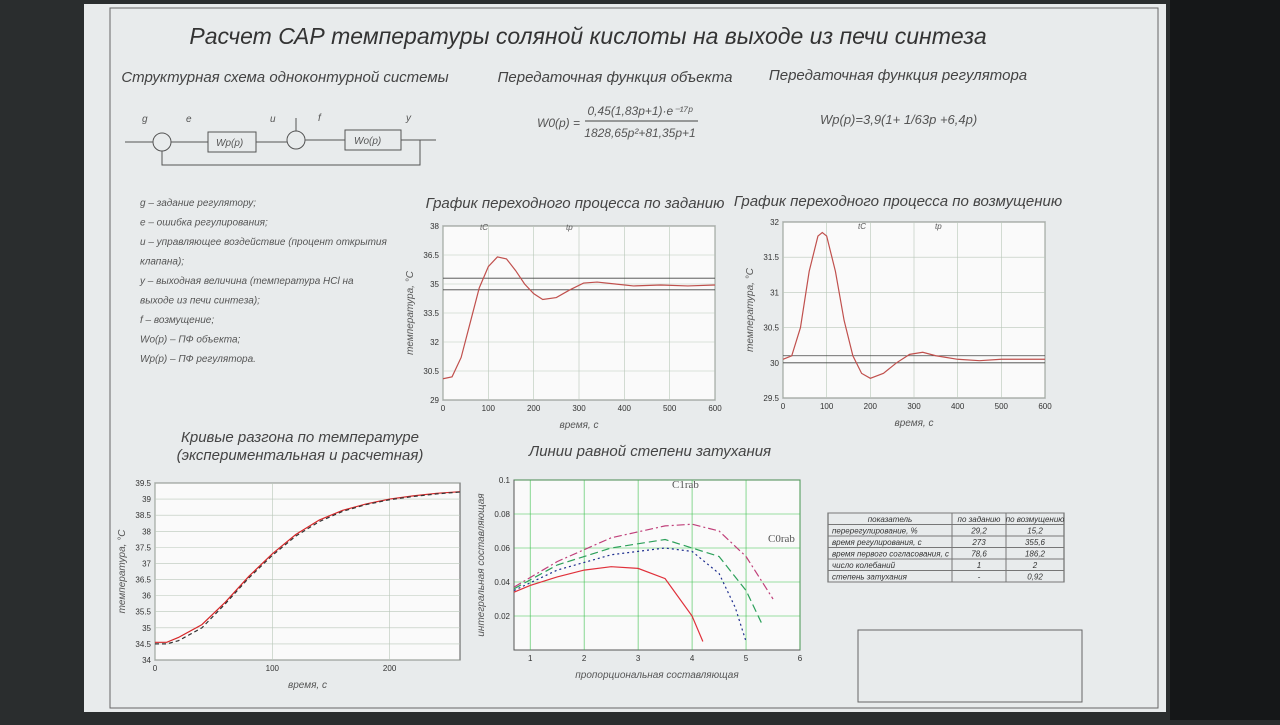 Image resolution: width=1280 pixels, height=725 pixels. Describe the element at coordinates (434, 400) in the screenshot. I see `y-tick-label: 29` at that location.